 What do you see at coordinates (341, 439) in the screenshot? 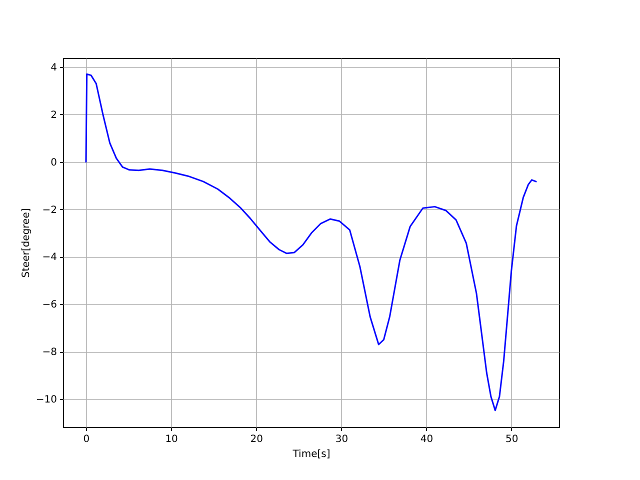
I see `x-tick-label: 30` at bounding box center [341, 439].